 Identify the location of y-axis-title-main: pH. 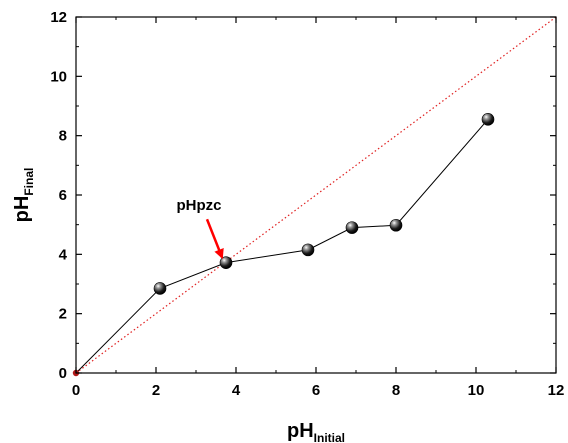
(22, 209).